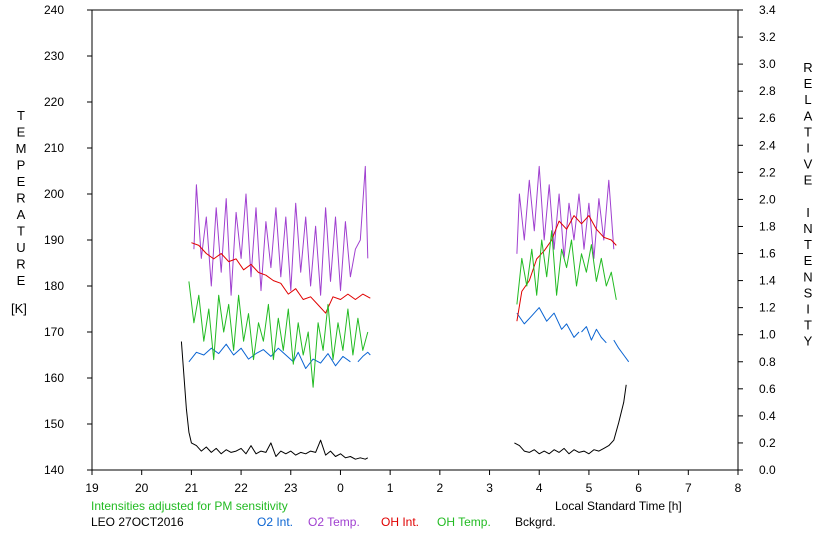 This screenshot has width=828, height=535. What do you see at coordinates (54, 240) in the screenshot?
I see `left-tick-label: 190` at bounding box center [54, 240].